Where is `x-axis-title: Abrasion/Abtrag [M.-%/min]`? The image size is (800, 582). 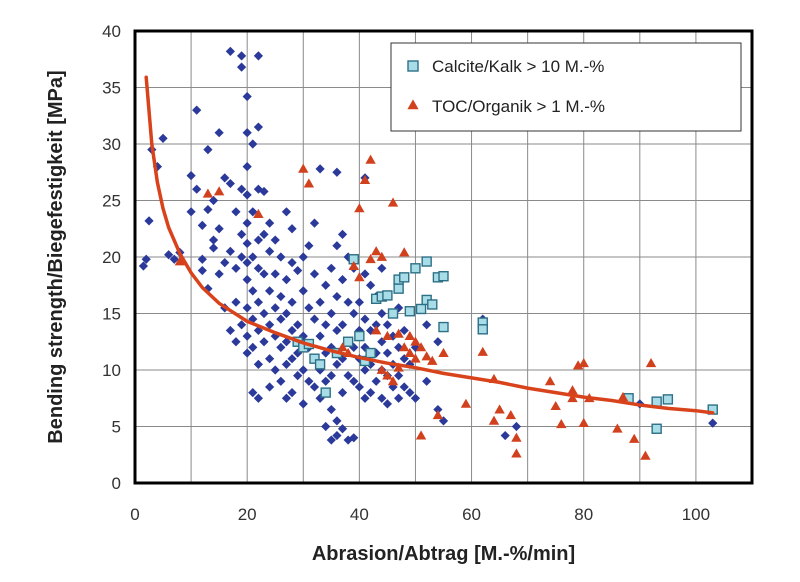 x-axis-title: Abrasion/Abtrag [M.-%/min] is located at coordinates (443, 554).